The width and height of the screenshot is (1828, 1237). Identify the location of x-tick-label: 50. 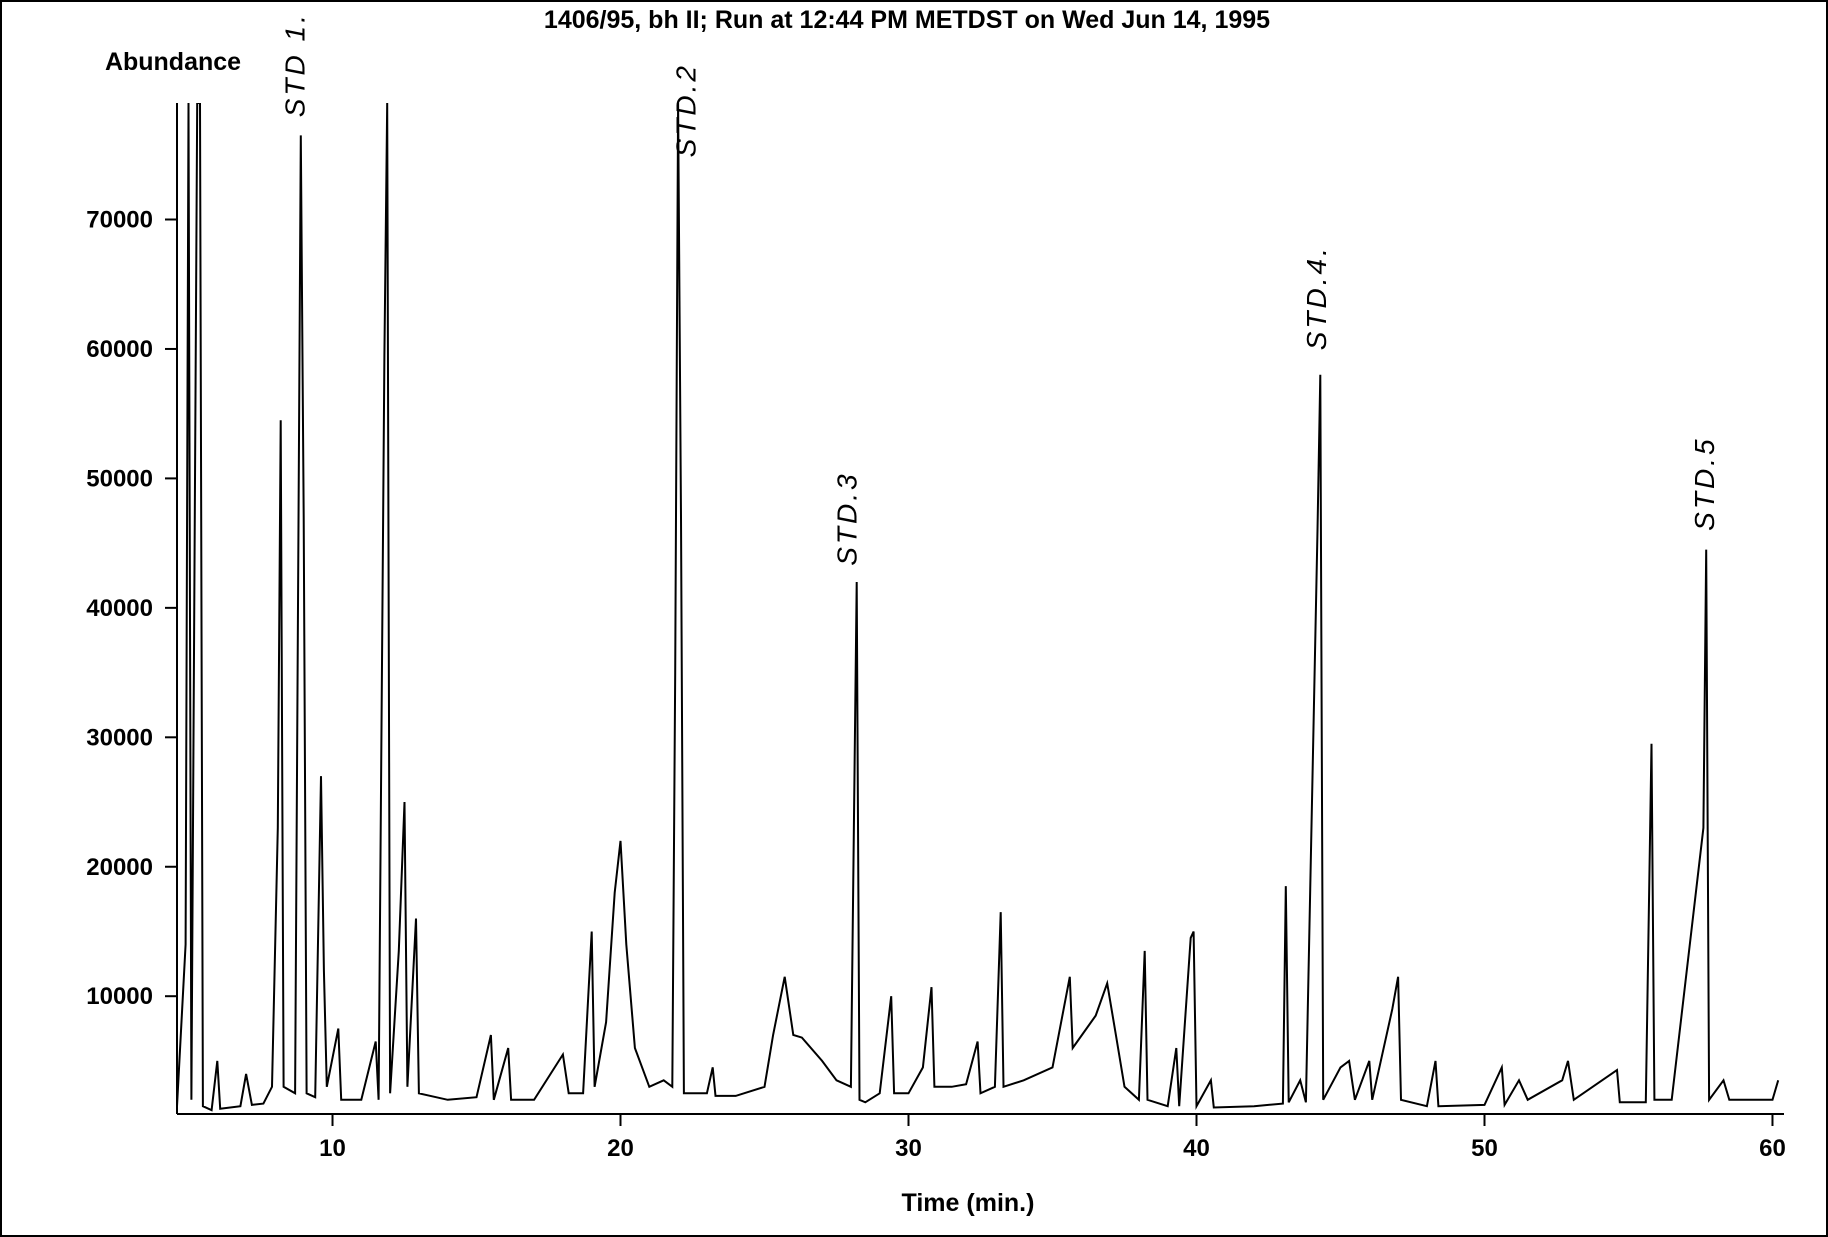
(1484, 1148).